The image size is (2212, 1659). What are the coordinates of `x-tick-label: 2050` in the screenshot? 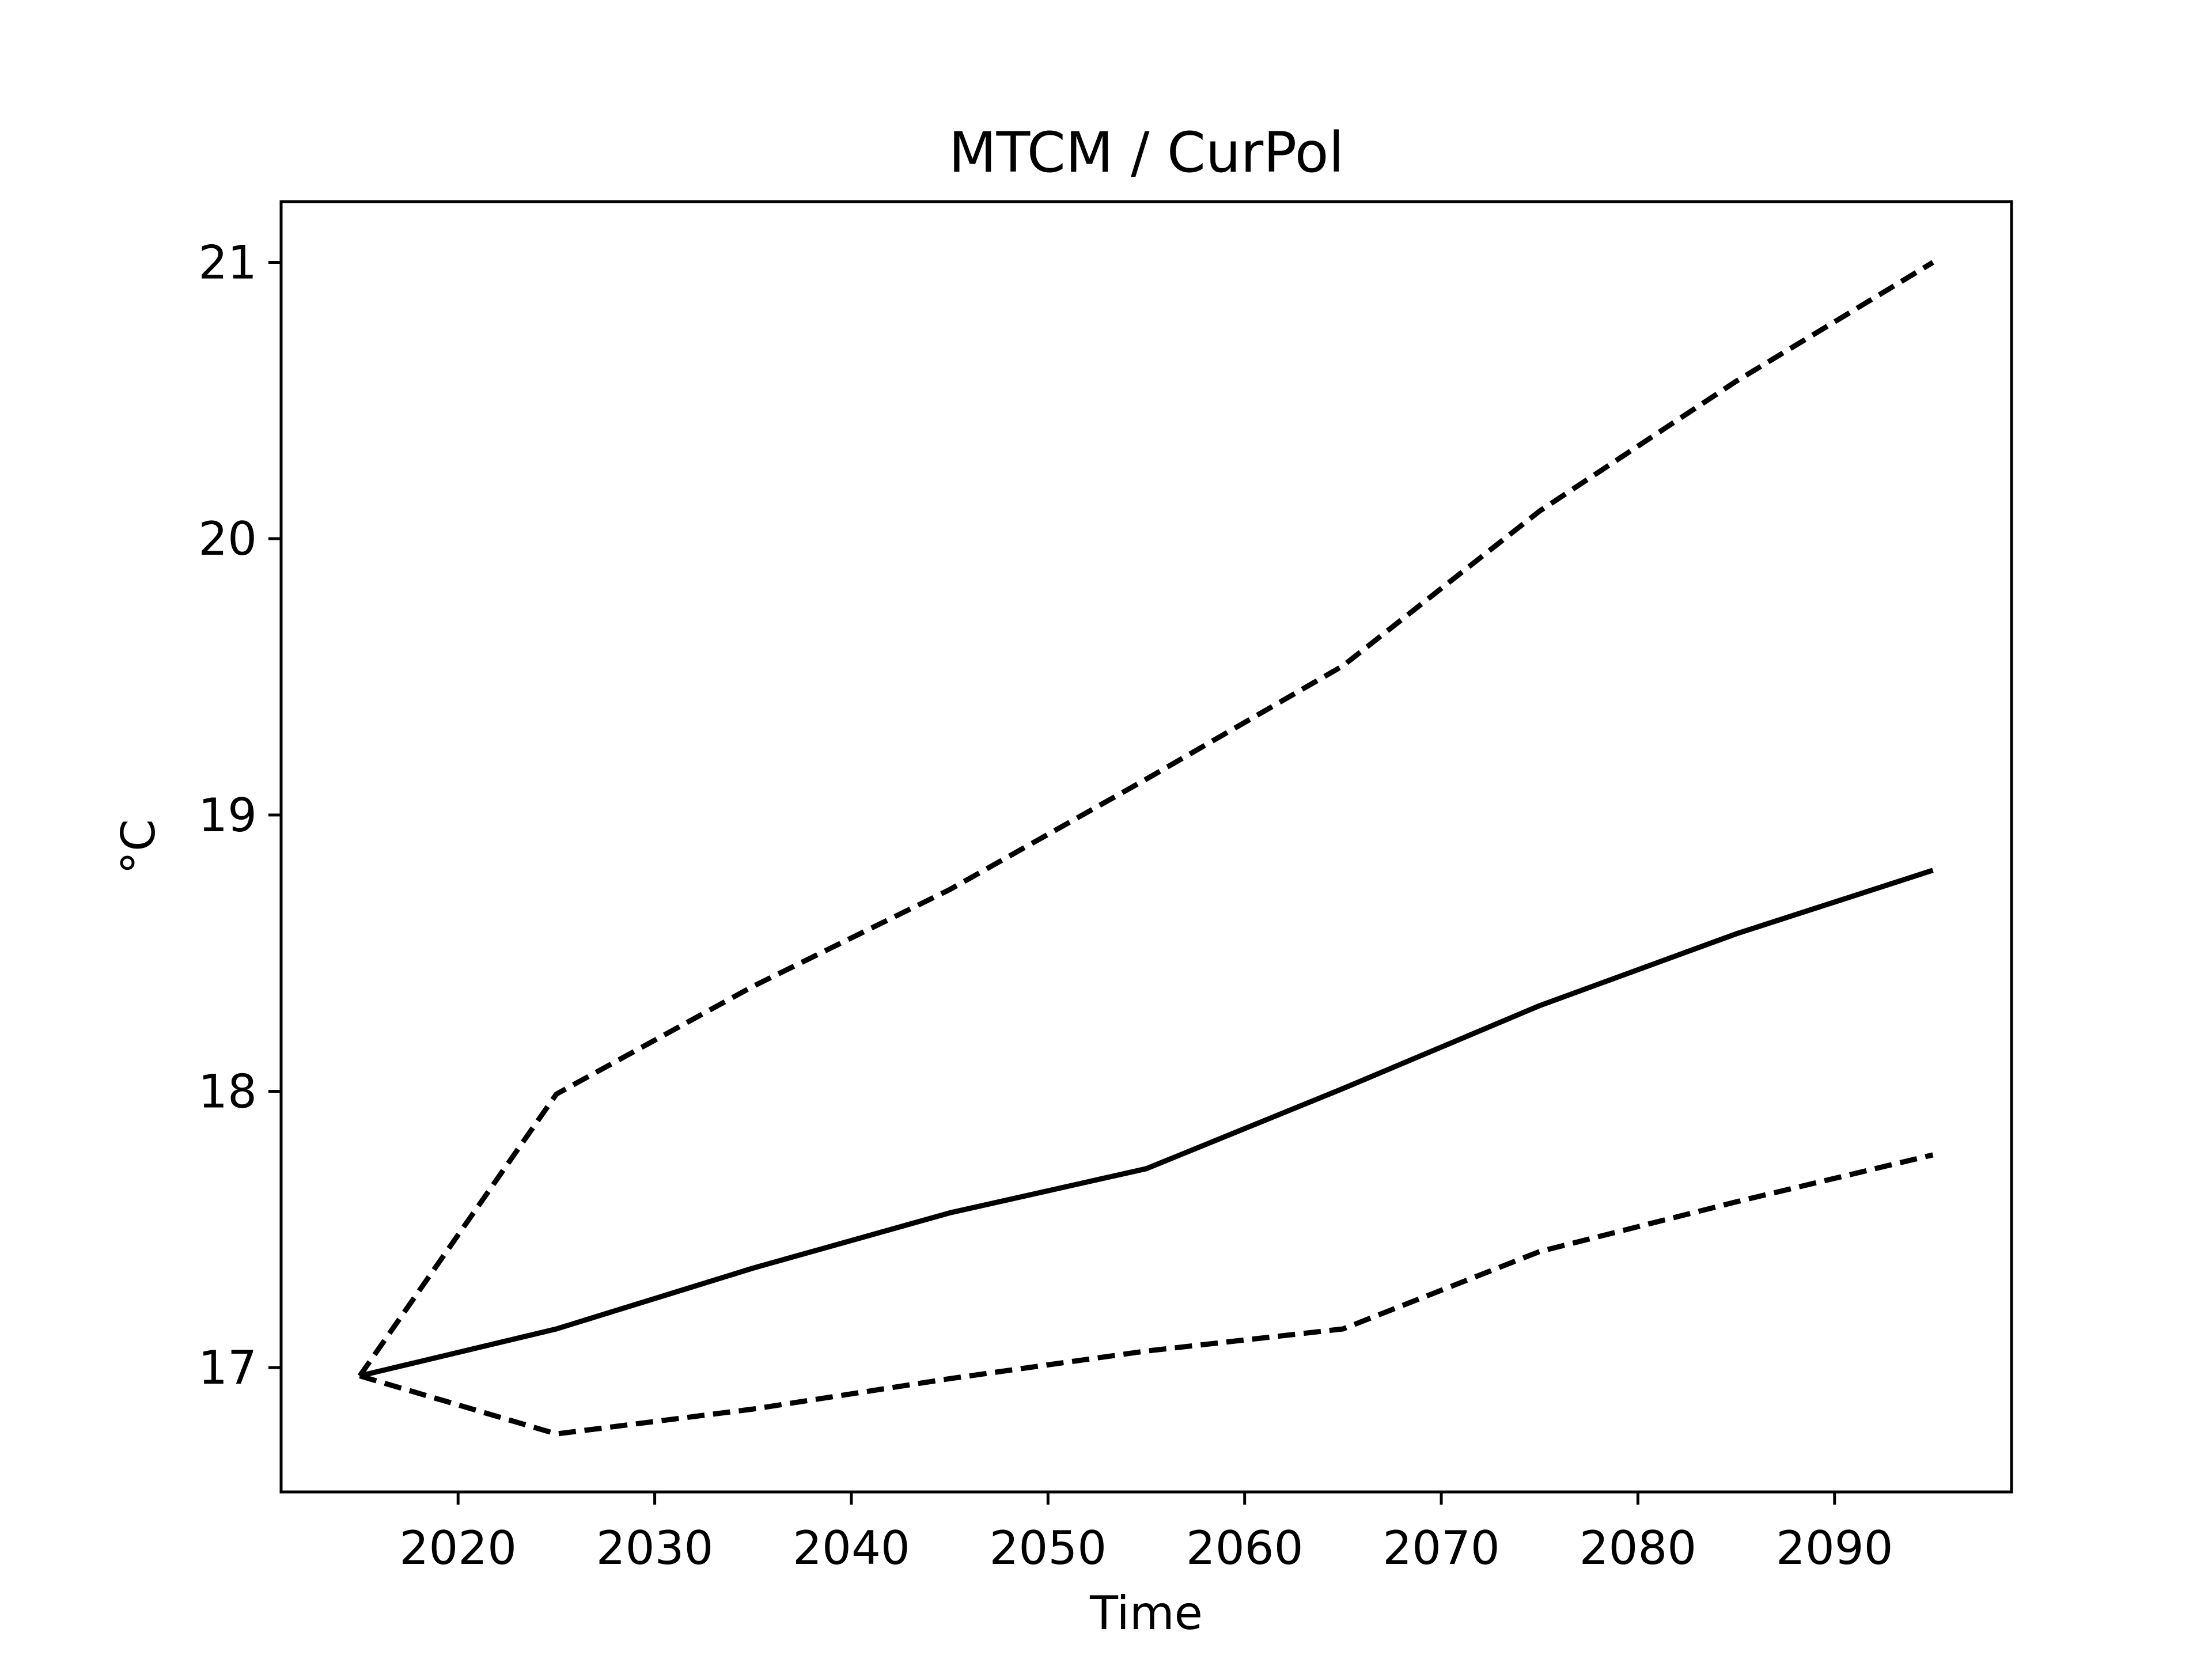 It's located at (1048, 1548).